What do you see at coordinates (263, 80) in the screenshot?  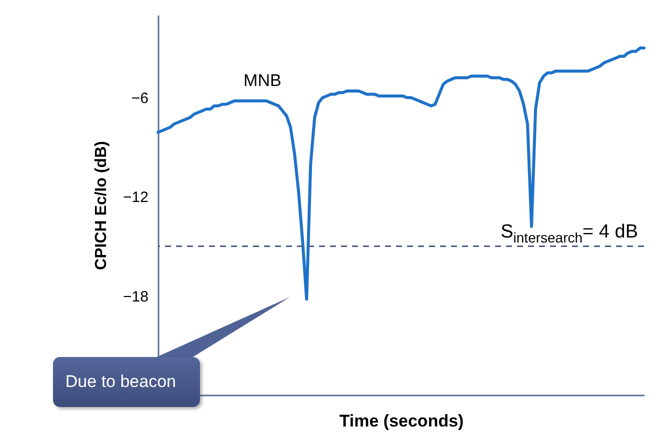 I see `series-label: MNB` at bounding box center [263, 80].